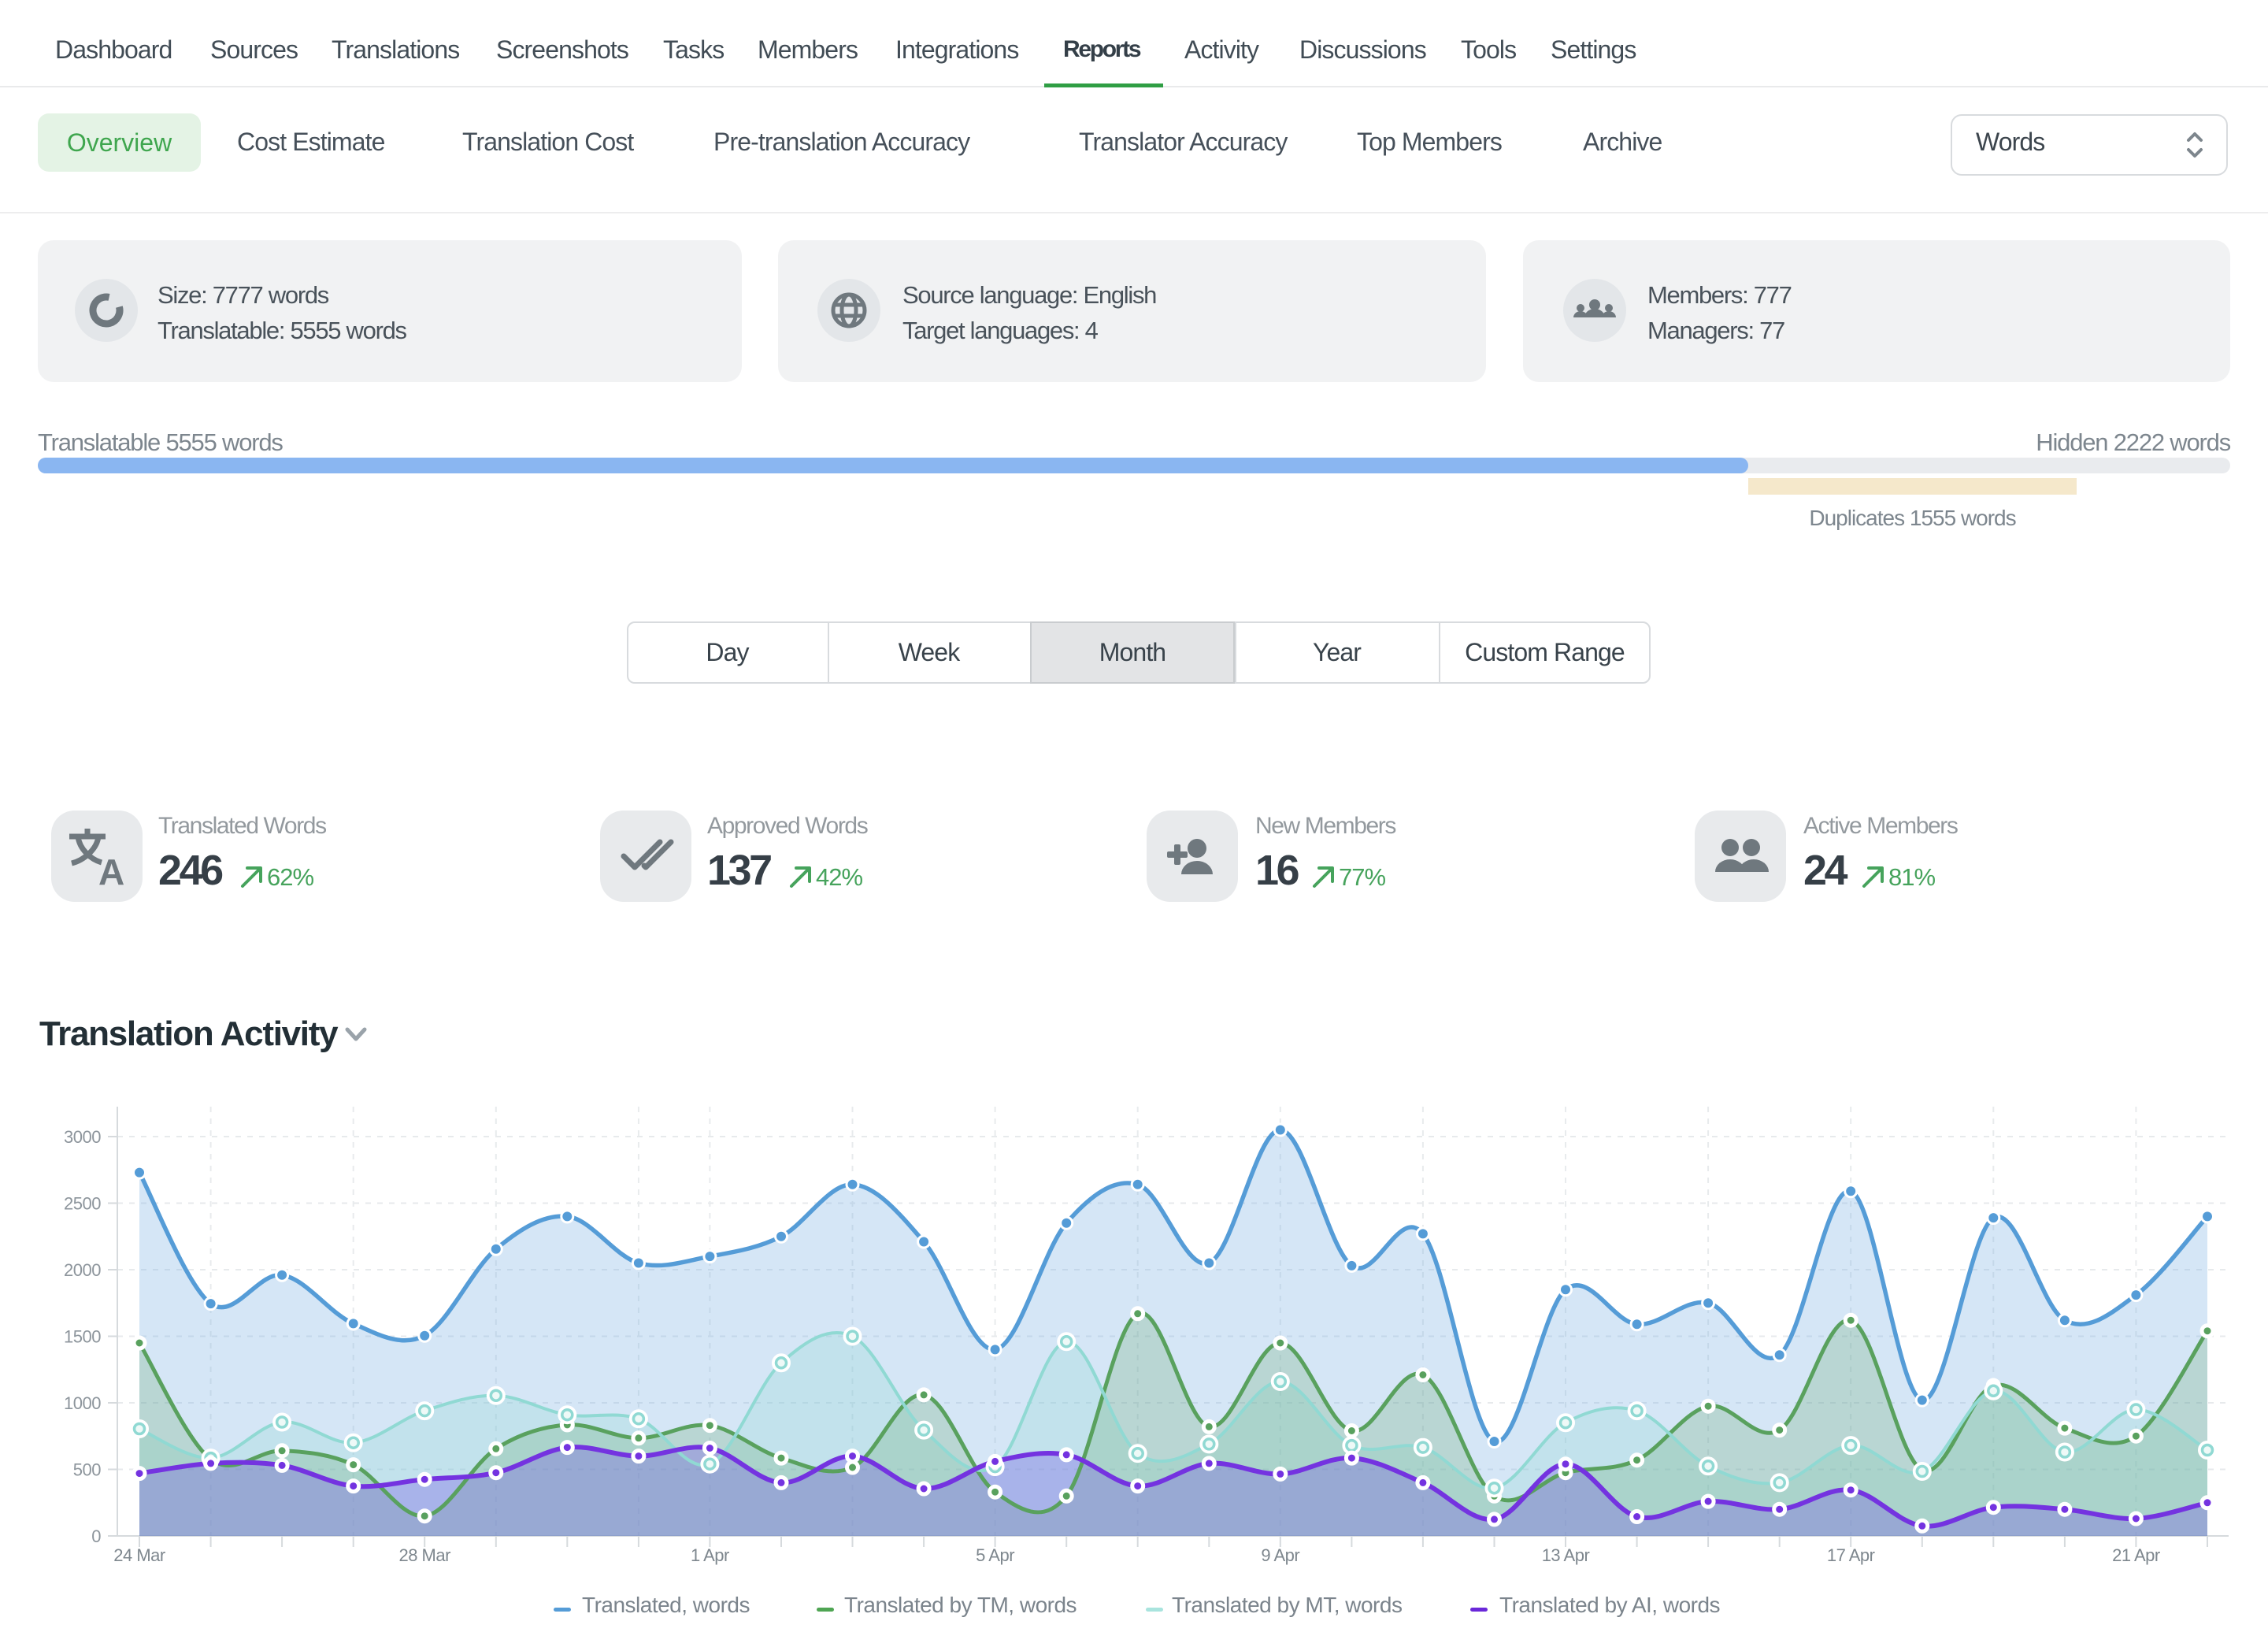  What do you see at coordinates (82, 1403) in the screenshot?
I see `svg-text: 1000` at bounding box center [82, 1403].